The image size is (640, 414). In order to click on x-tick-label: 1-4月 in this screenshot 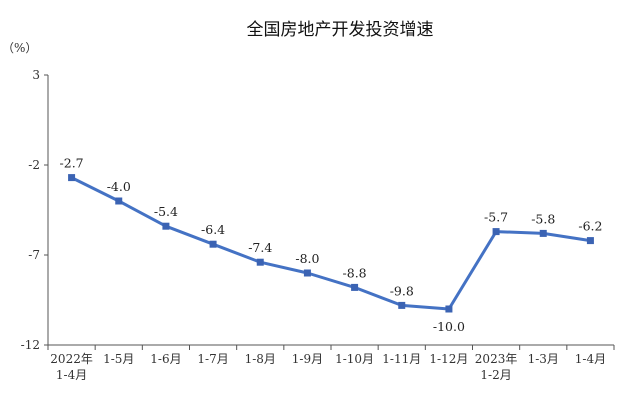, I will do `click(590, 359)`.